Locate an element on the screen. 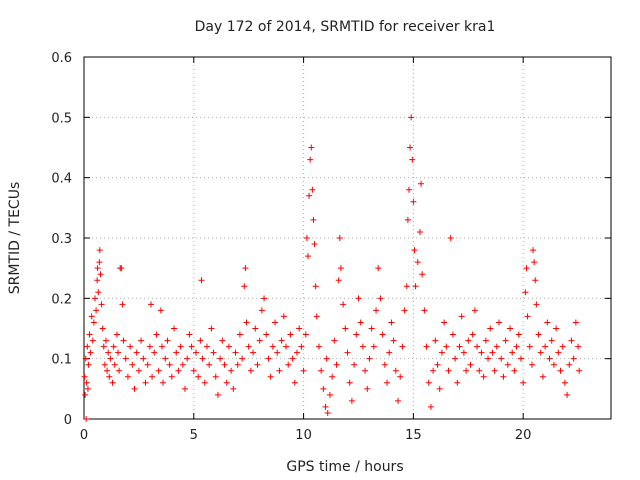  y-tick-label: 0.4 is located at coordinates (61, 179).